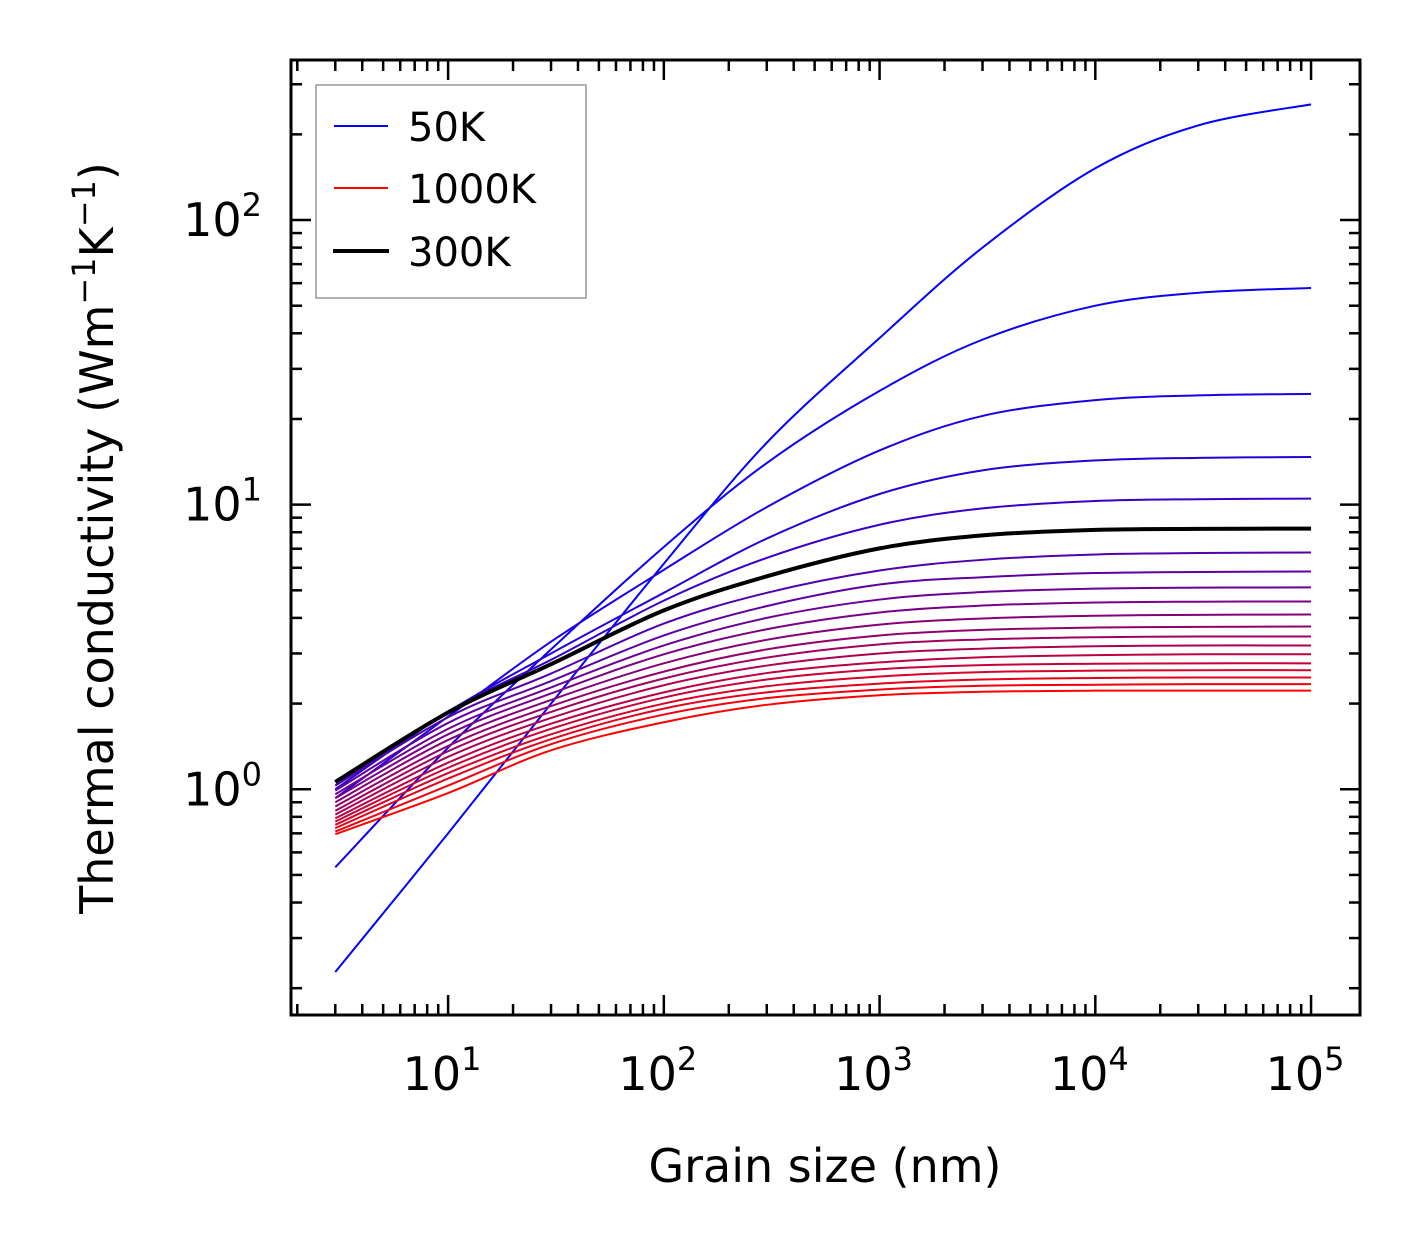 Image resolution: width=1421 pixels, height=1254 pixels. Describe the element at coordinates (84, 203) in the screenshot. I see `y-axis-label-exp2: −1` at that location.